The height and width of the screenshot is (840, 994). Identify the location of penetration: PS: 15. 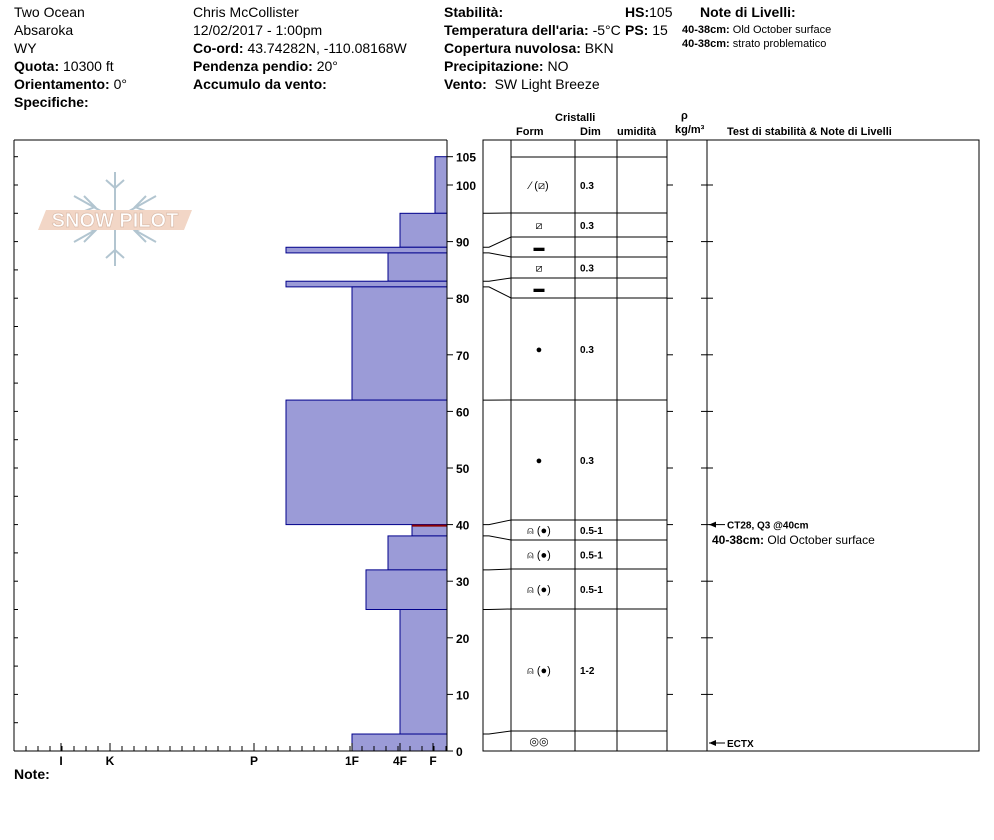
(646, 30).